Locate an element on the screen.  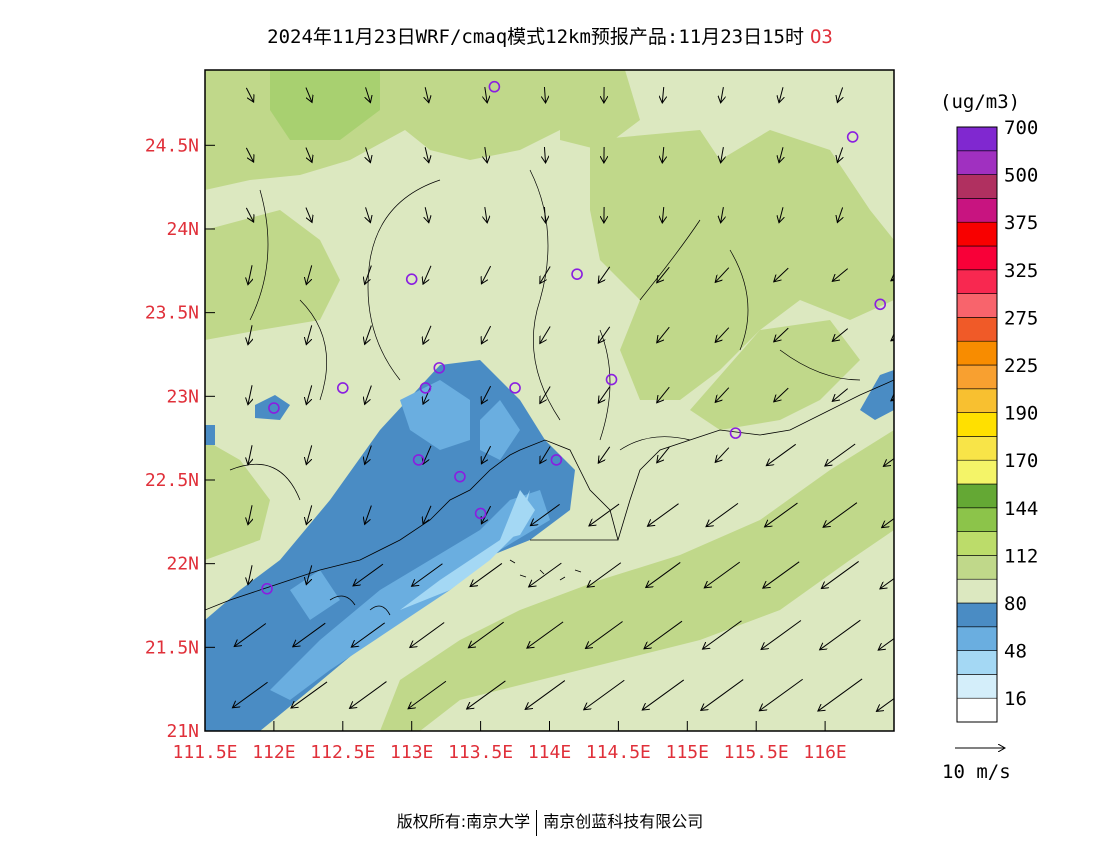
islands is located at coordinates (455, 587).